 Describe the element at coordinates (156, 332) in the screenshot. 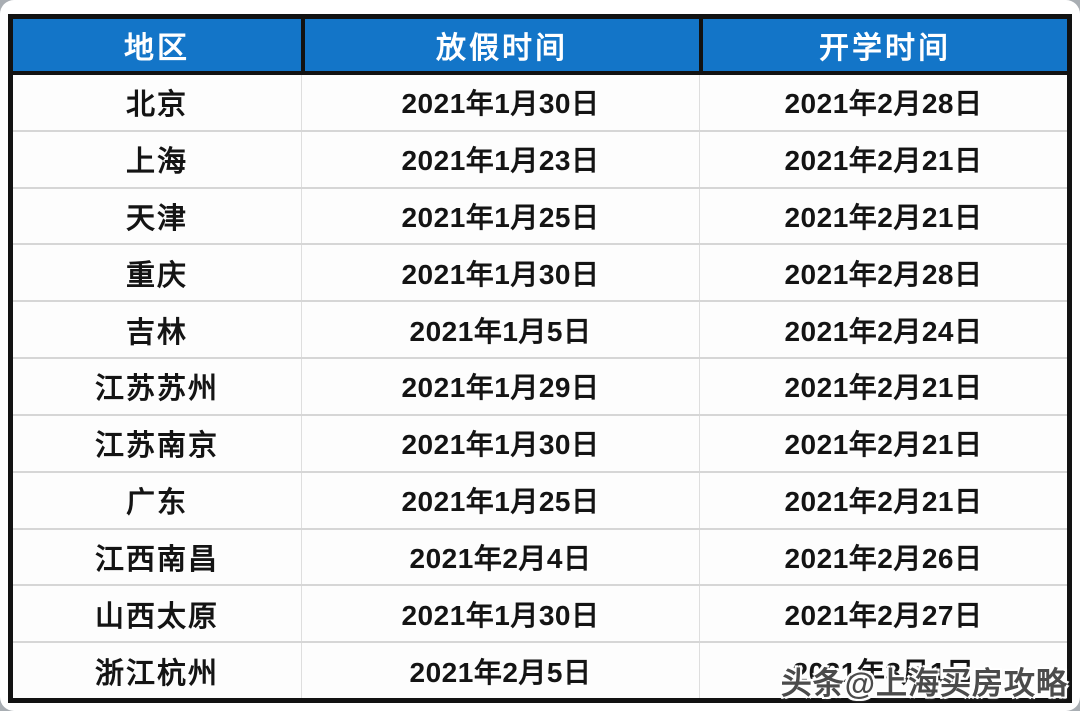

I see `region-cell: 吉林` at that location.